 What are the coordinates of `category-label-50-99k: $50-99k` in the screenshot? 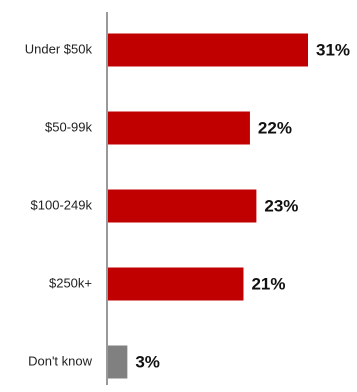 It's located at (68, 126).